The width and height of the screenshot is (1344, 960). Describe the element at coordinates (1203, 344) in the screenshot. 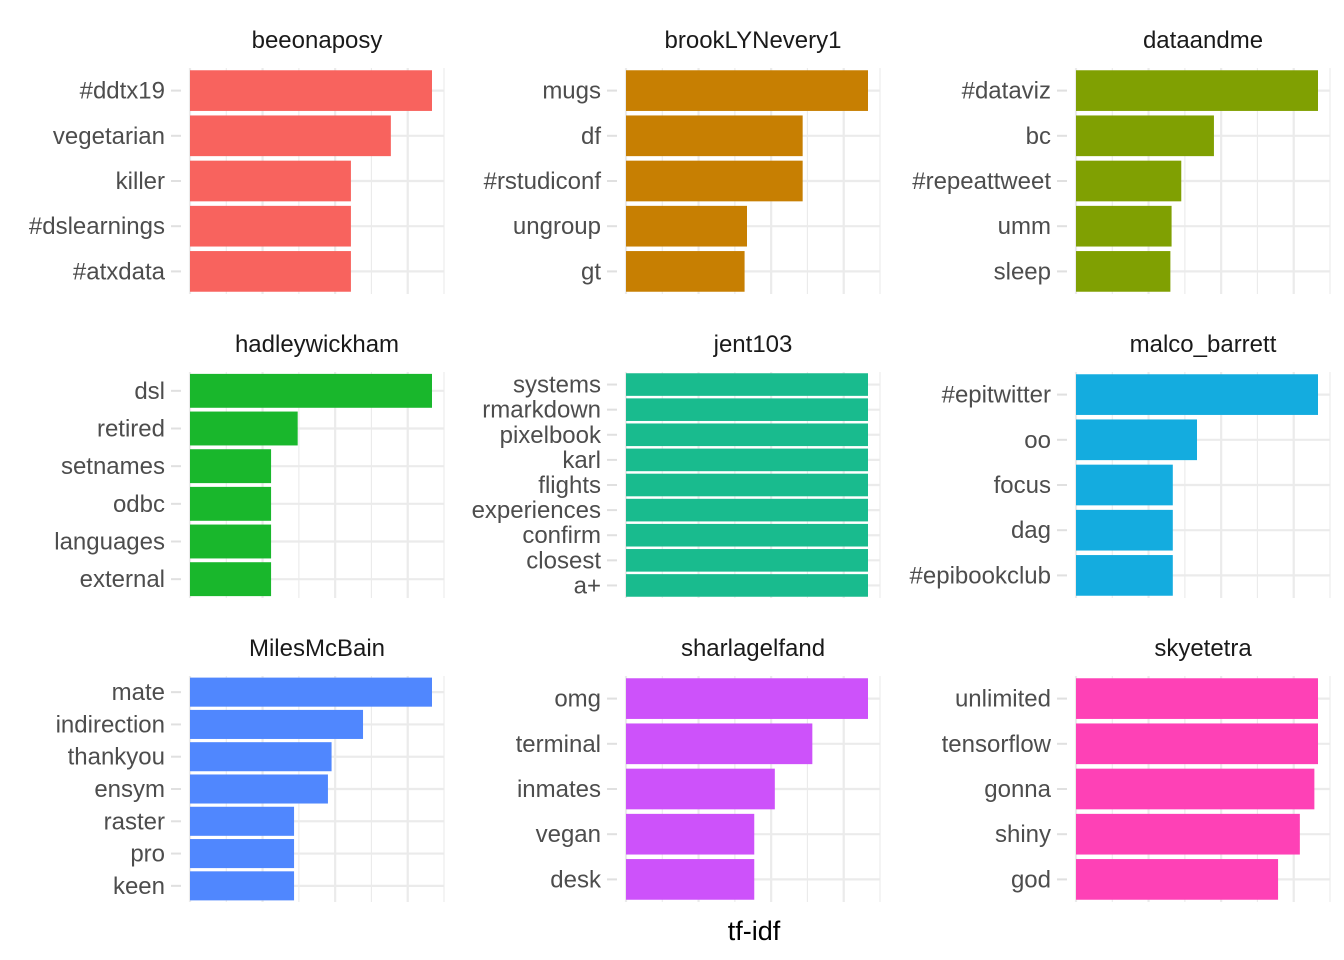

I see `facet-title: malco_barrett` at that location.